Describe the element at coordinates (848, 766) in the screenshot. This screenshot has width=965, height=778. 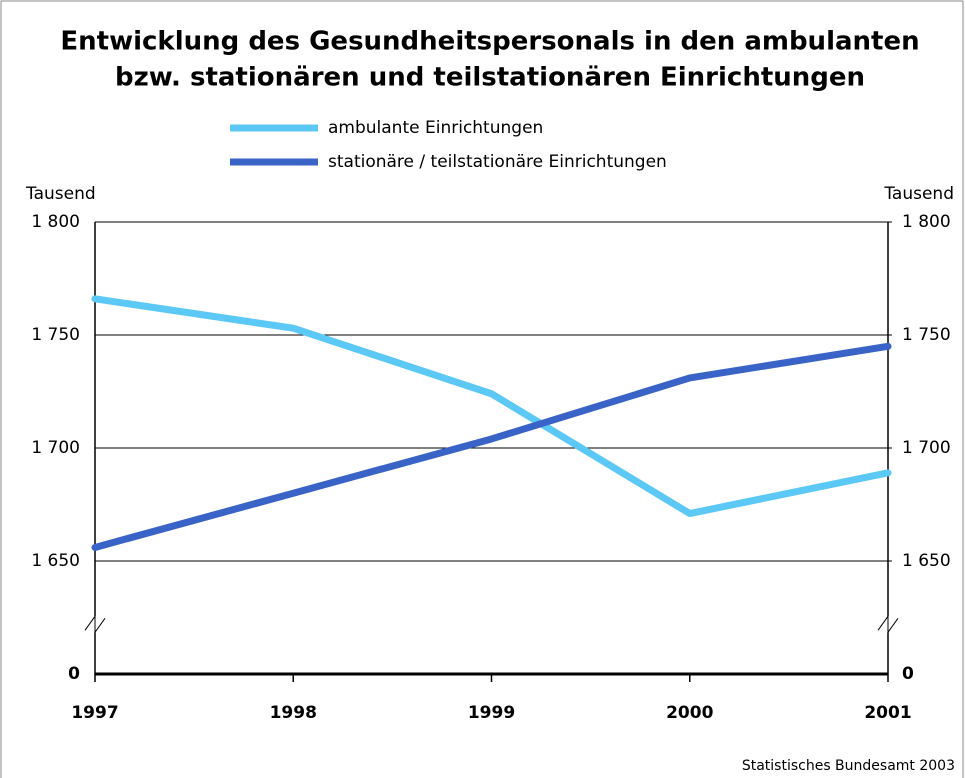
I see `source: Statistisches Bundesamt 2003` at that location.